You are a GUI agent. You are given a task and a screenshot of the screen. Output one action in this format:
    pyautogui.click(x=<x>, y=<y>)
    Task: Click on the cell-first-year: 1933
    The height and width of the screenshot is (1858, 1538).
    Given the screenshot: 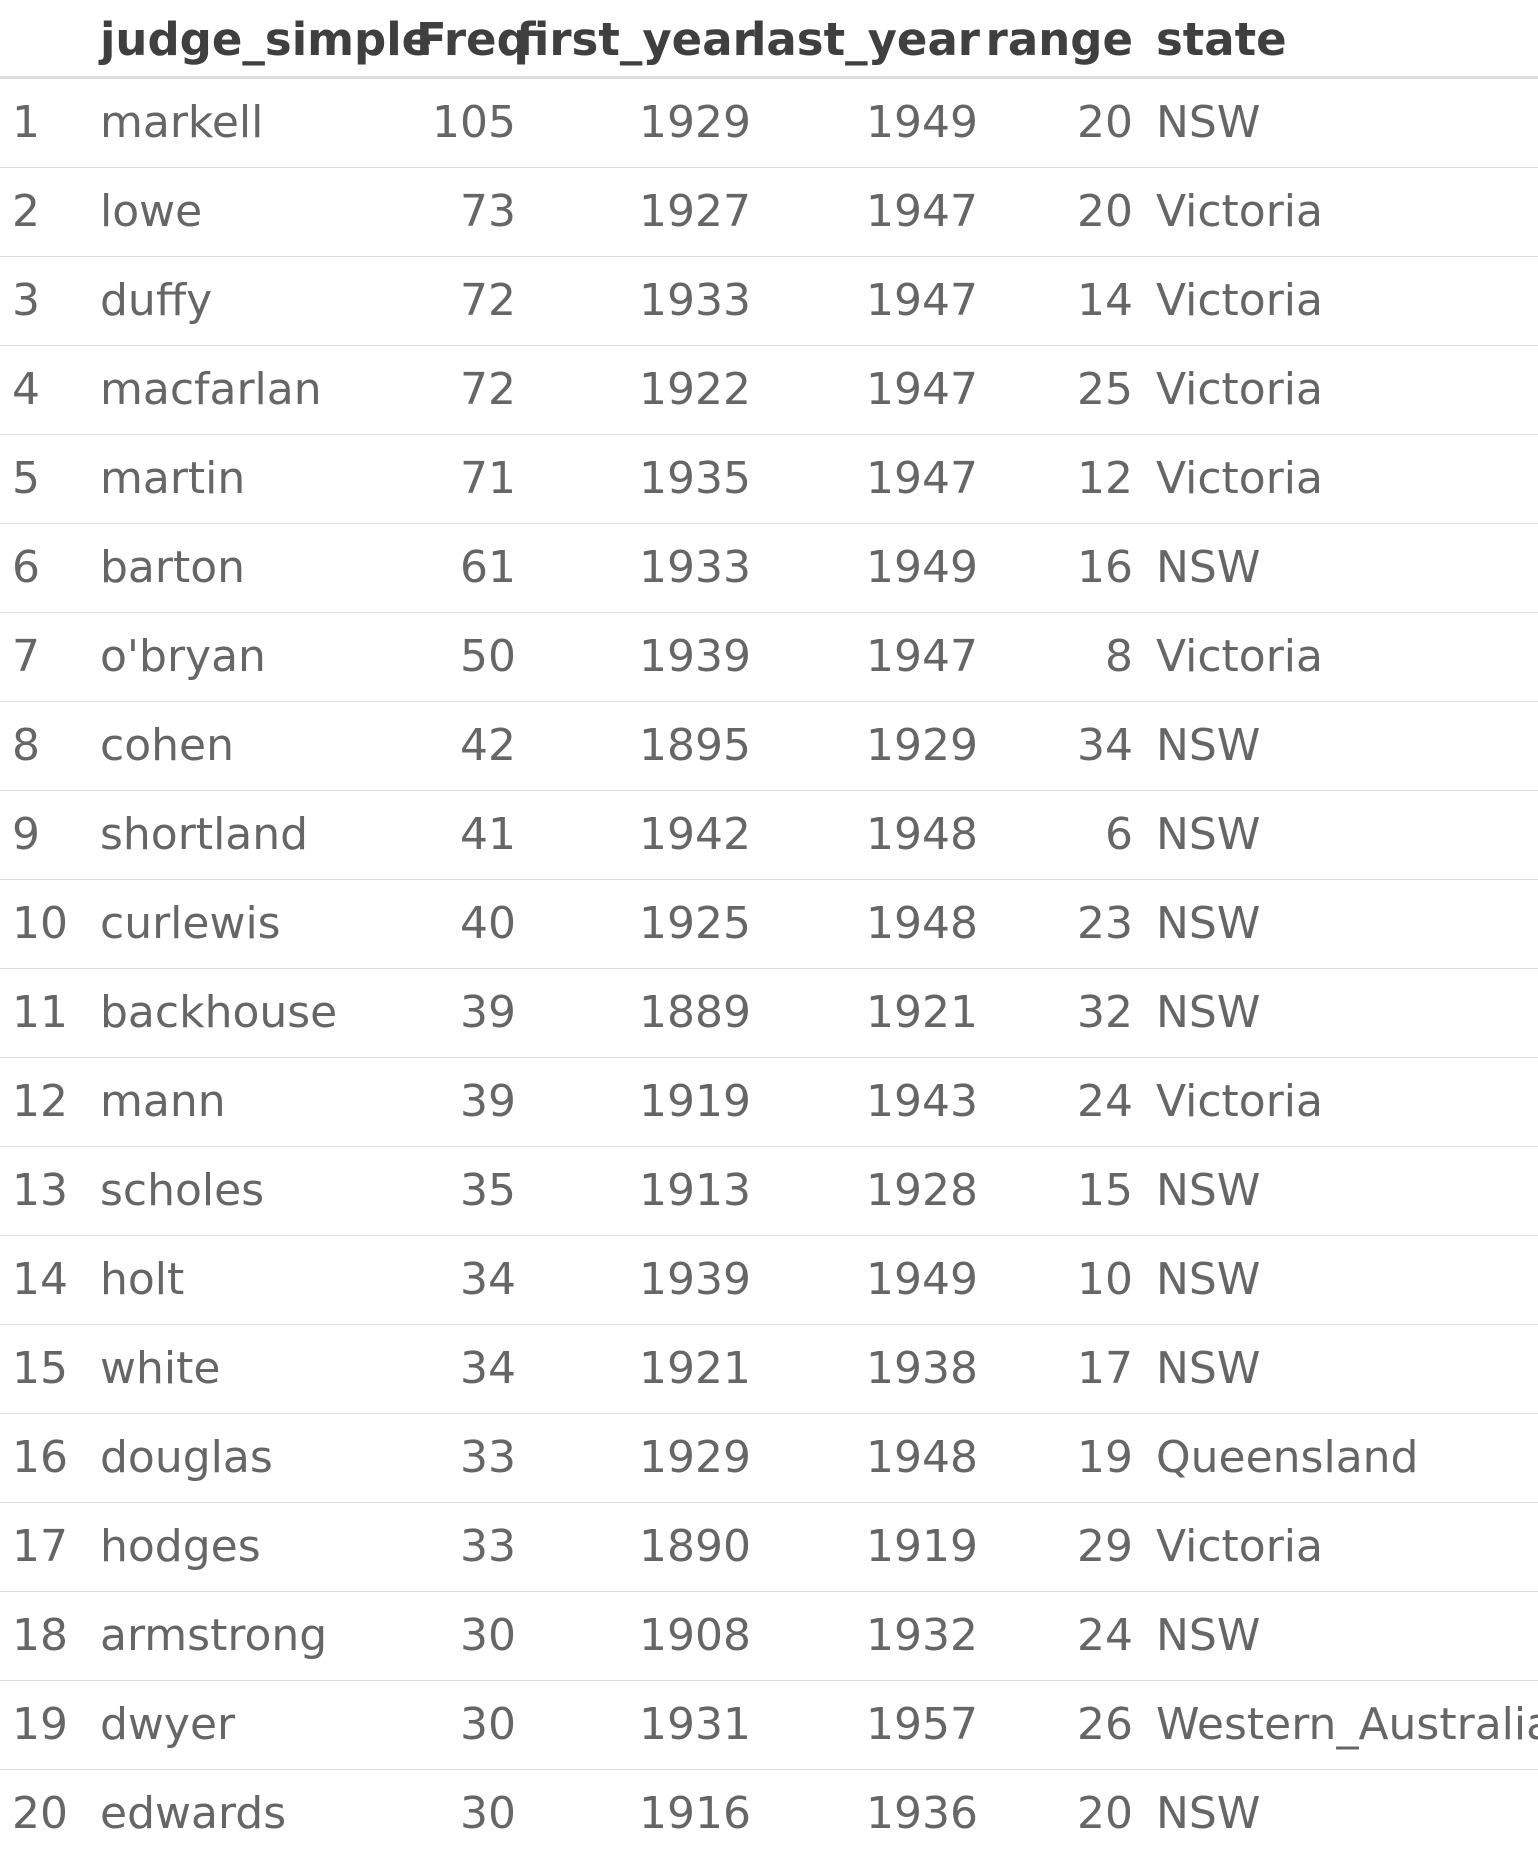 What is the action you would take?
    pyautogui.click(x=633, y=568)
    